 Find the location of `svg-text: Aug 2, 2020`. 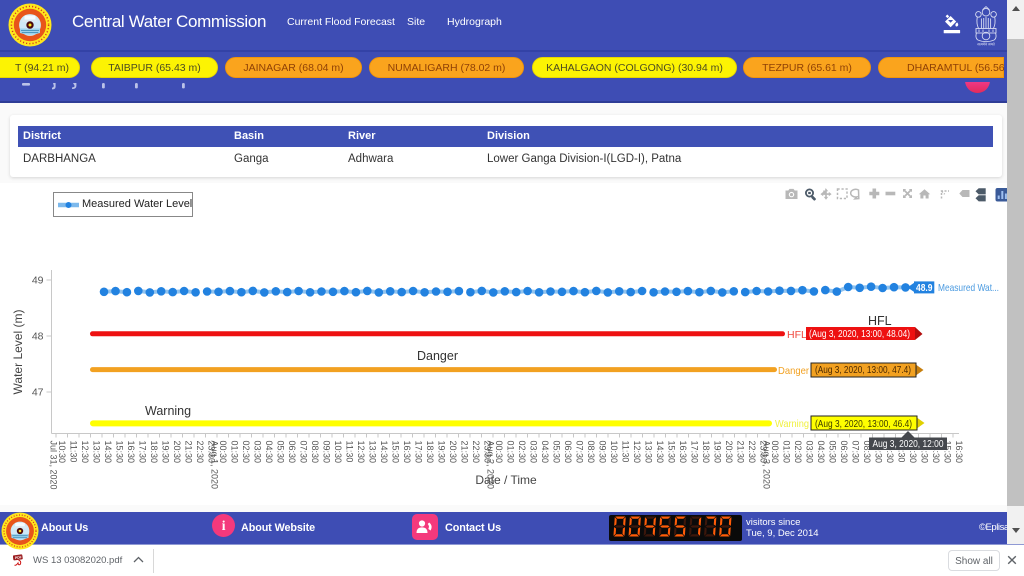

svg-text: Aug 2, 2020 is located at coordinates (491, 465).